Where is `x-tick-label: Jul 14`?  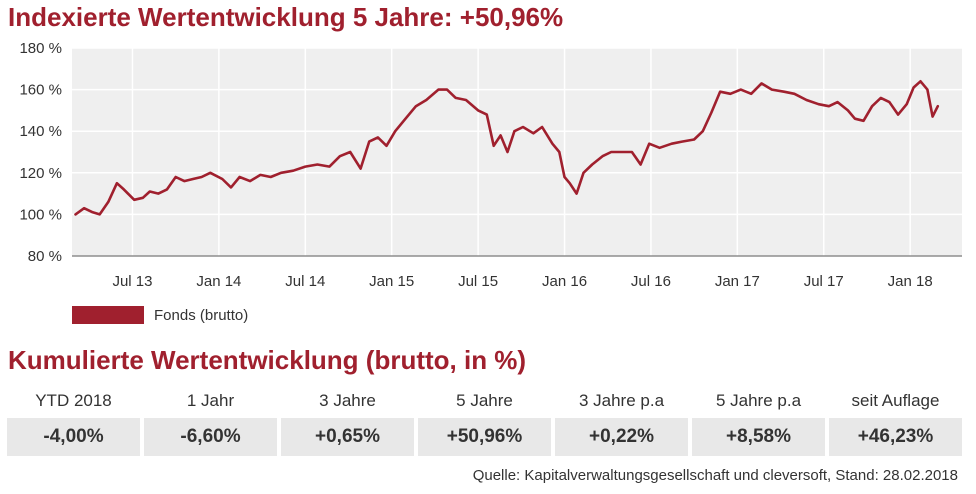 x-tick-label: Jul 14 is located at coordinates (305, 281).